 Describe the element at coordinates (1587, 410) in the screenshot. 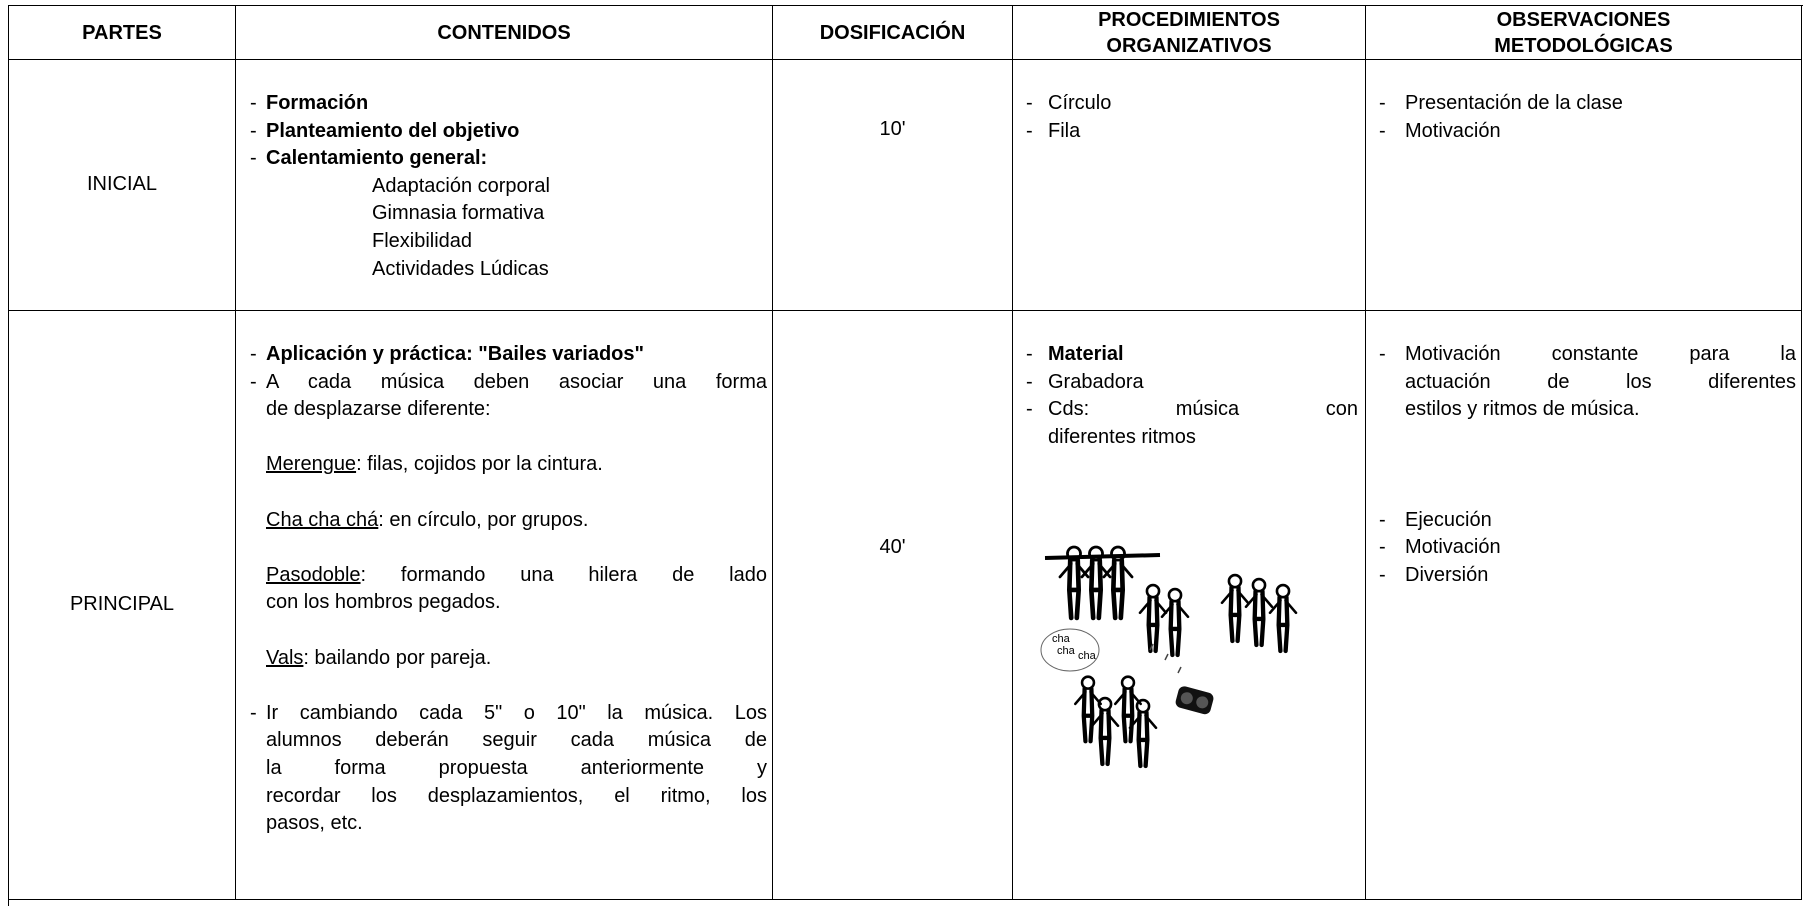

I see `text-line: estilos y ritmos de música.` at that location.